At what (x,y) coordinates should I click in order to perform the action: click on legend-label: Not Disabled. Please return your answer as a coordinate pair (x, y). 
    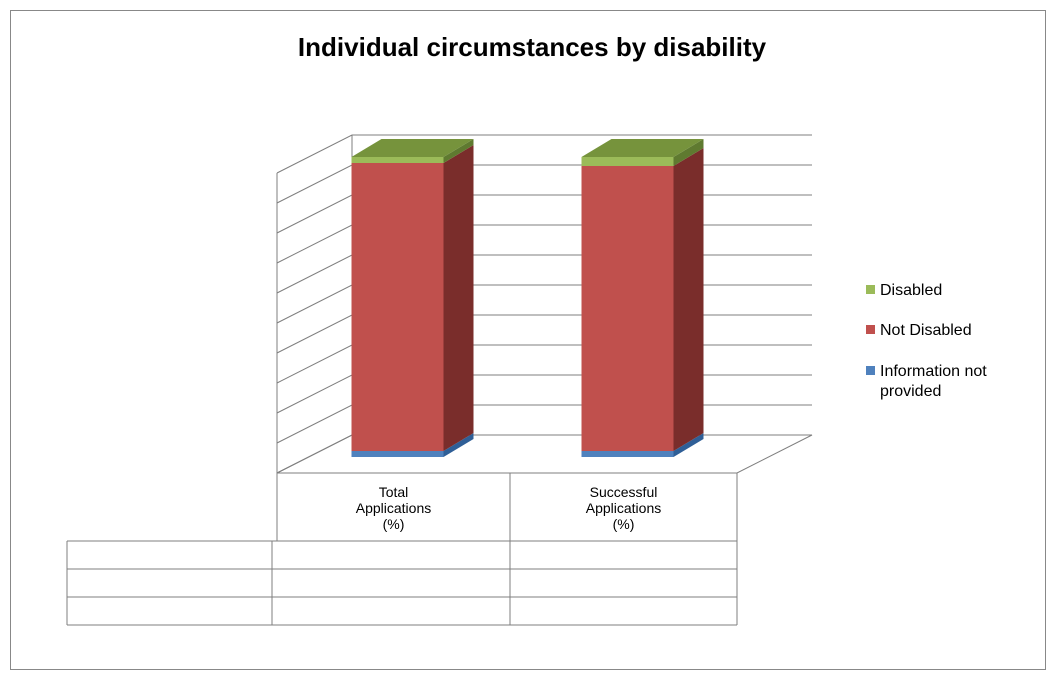
    Looking at the image, I should click on (926, 330).